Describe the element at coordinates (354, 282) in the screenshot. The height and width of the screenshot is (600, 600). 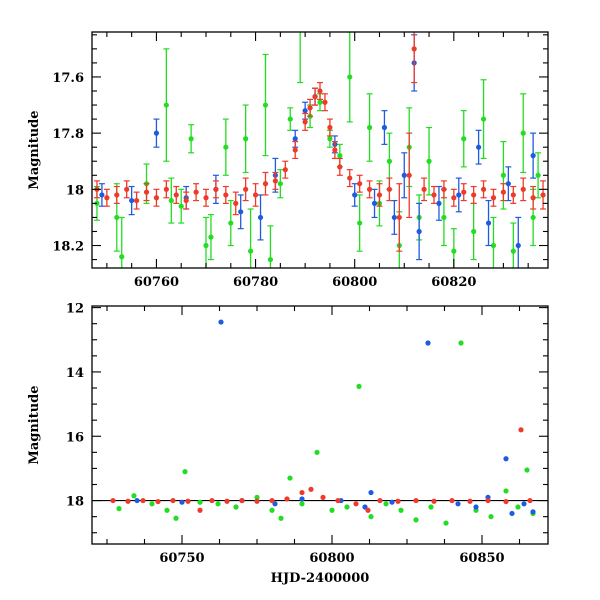
I see `x-tick-label: 60800` at that location.